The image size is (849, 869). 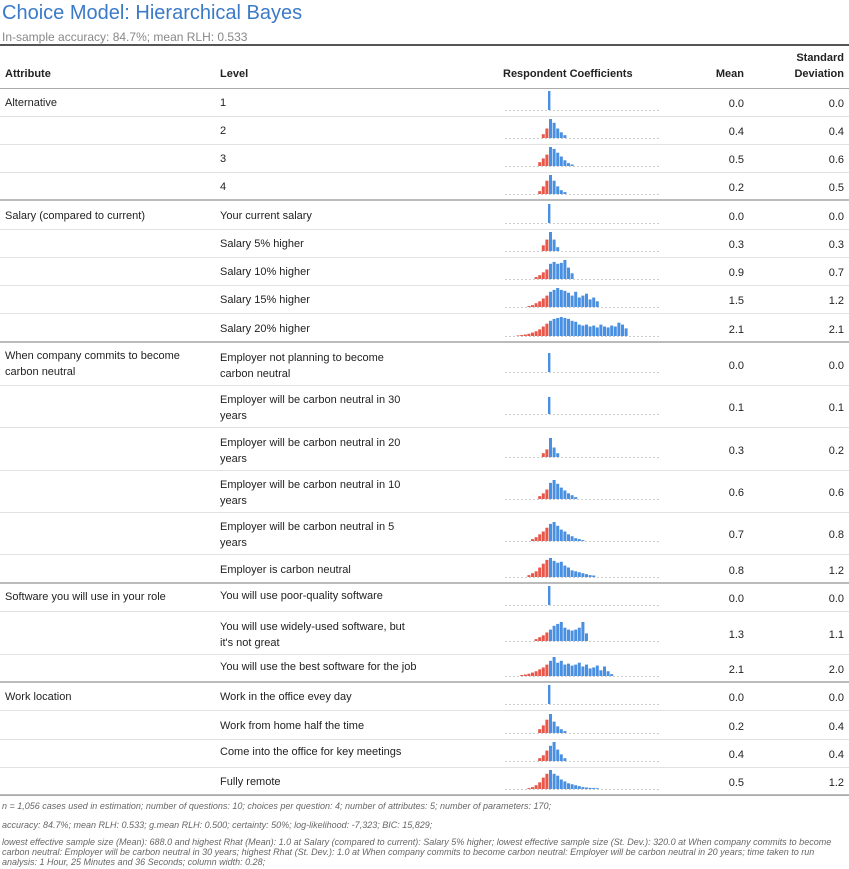 What do you see at coordinates (836, 408) in the screenshot?
I see `sd-cell: 0.1` at bounding box center [836, 408].